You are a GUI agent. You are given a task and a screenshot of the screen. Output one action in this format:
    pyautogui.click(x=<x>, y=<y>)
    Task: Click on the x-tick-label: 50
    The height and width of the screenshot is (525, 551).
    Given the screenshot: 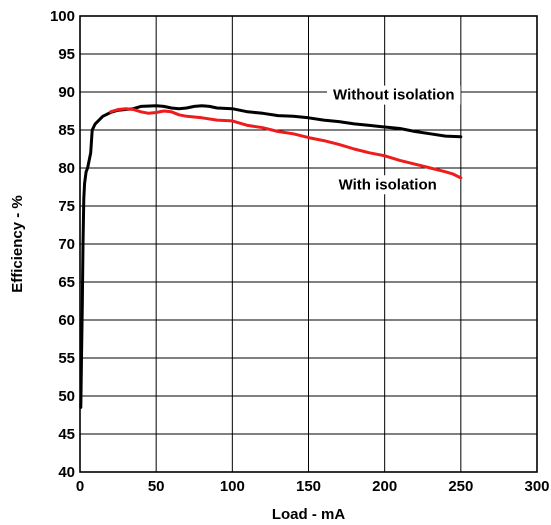 What is the action you would take?
    pyautogui.click(x=156, y=486)
    